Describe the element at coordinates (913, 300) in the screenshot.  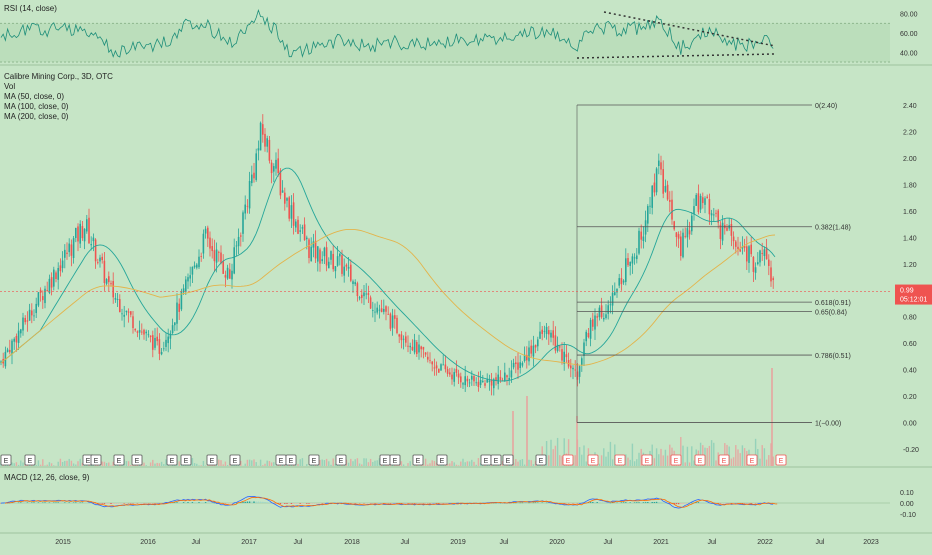
I see `countdown-label: 05:12:01` at that location.